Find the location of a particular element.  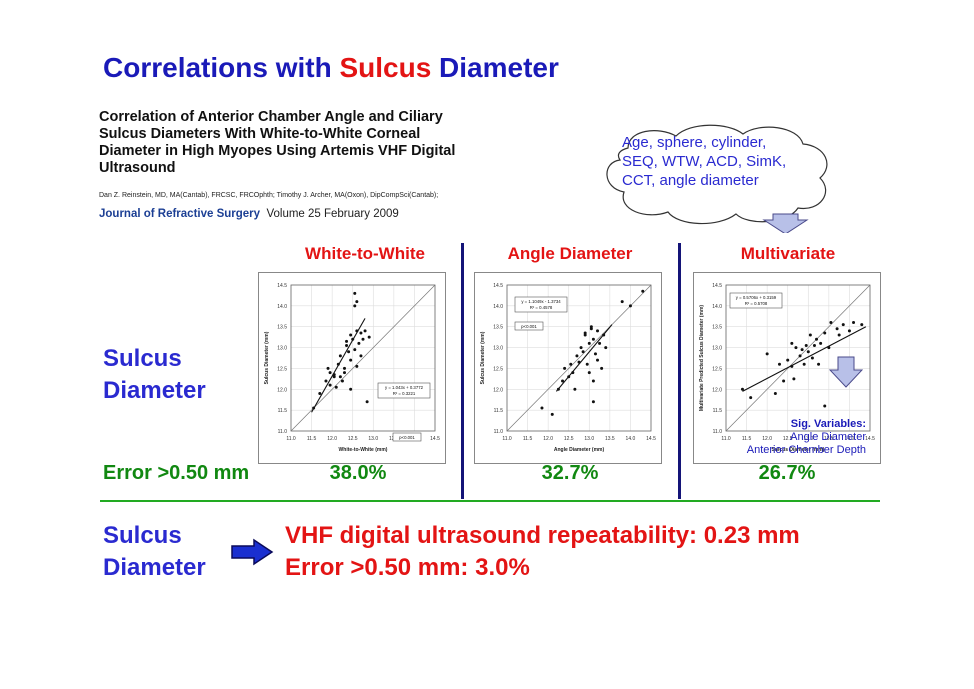

bottom-label-line-2: Diameter is located at coordinates (154, 567).